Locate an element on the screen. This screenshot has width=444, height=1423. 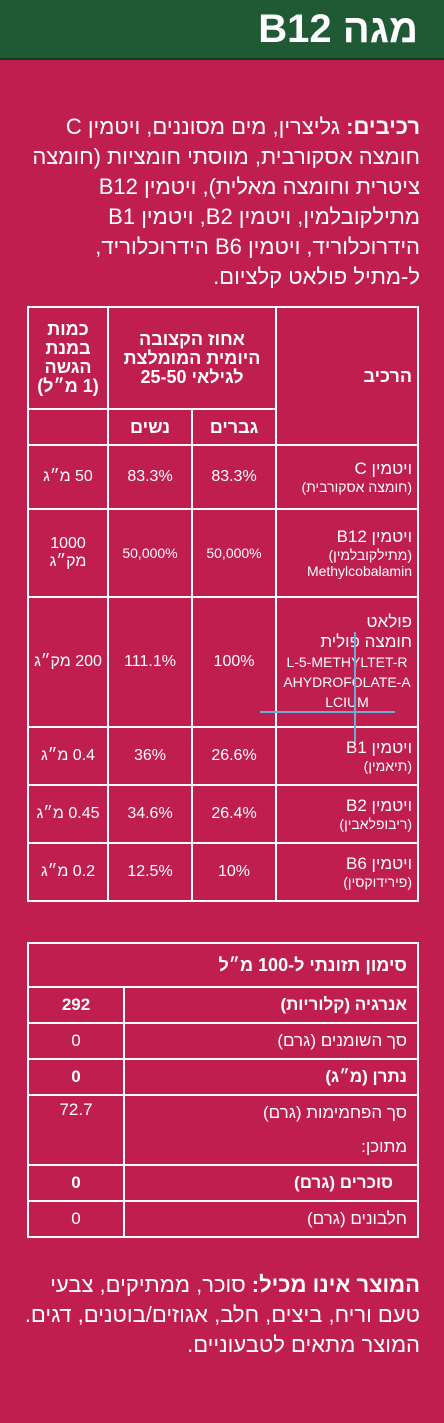
cell-women: 34.6% is located at coordinates (150, 814).